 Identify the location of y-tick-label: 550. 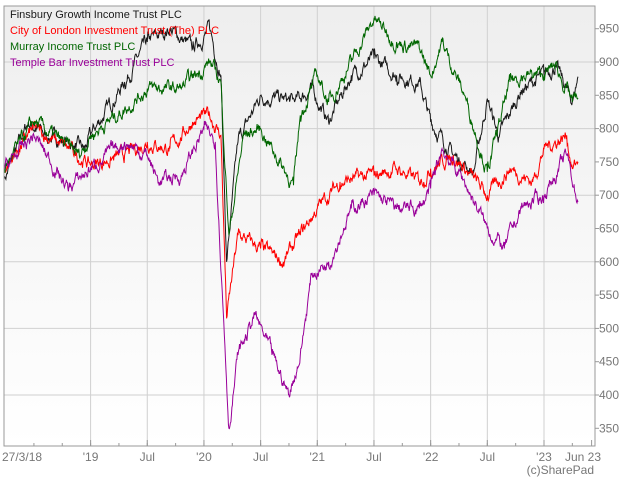
(609, 295).